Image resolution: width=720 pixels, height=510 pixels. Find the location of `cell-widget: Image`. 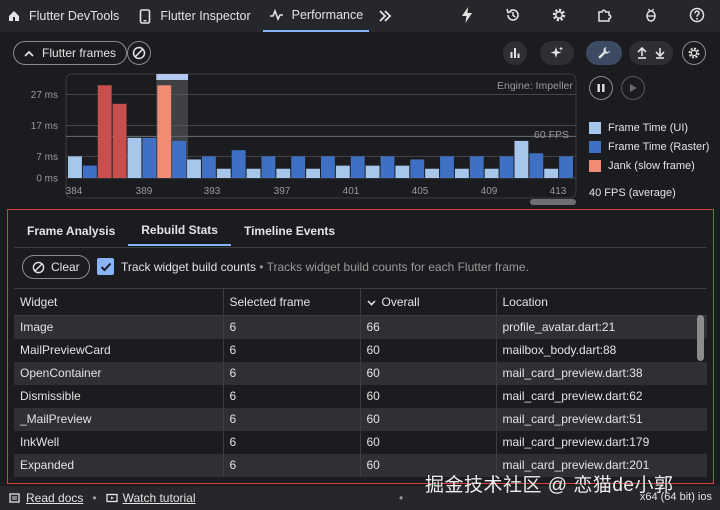

cell-widget: Image is located at coordinates (119, 327).